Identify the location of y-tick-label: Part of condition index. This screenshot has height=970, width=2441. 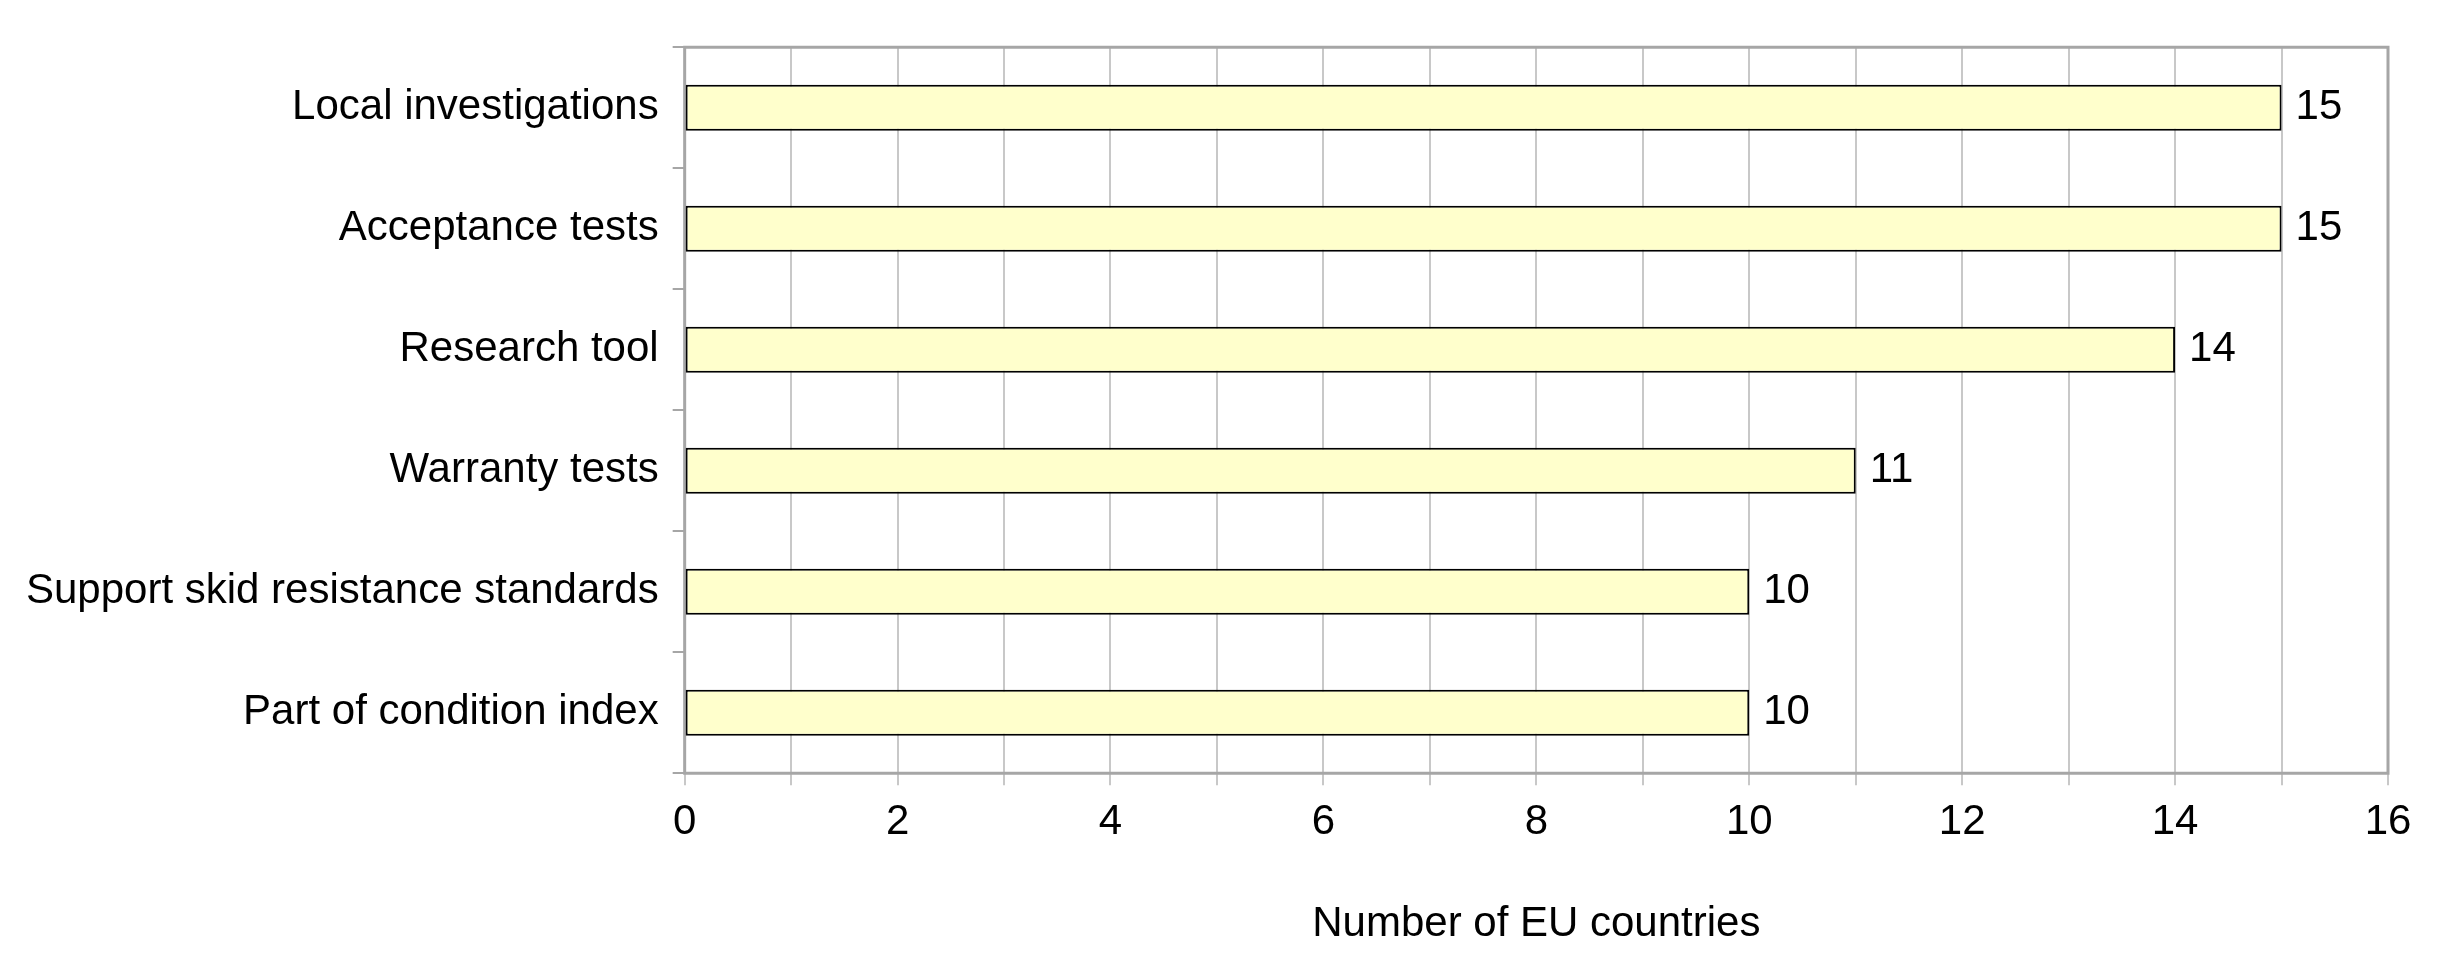
(451, 710).